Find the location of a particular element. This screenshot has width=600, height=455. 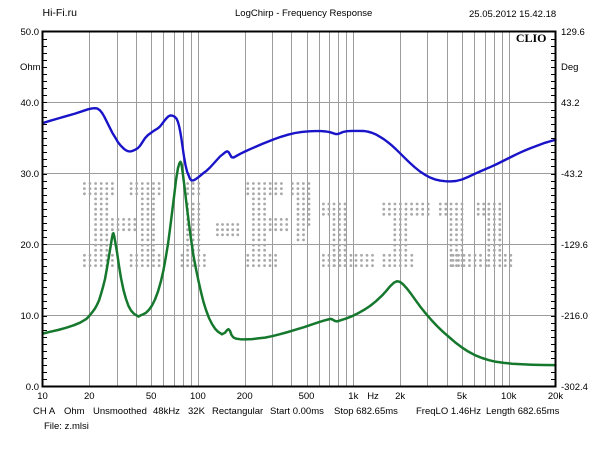

svg-text: Deg is located at coordinates (569, 67).